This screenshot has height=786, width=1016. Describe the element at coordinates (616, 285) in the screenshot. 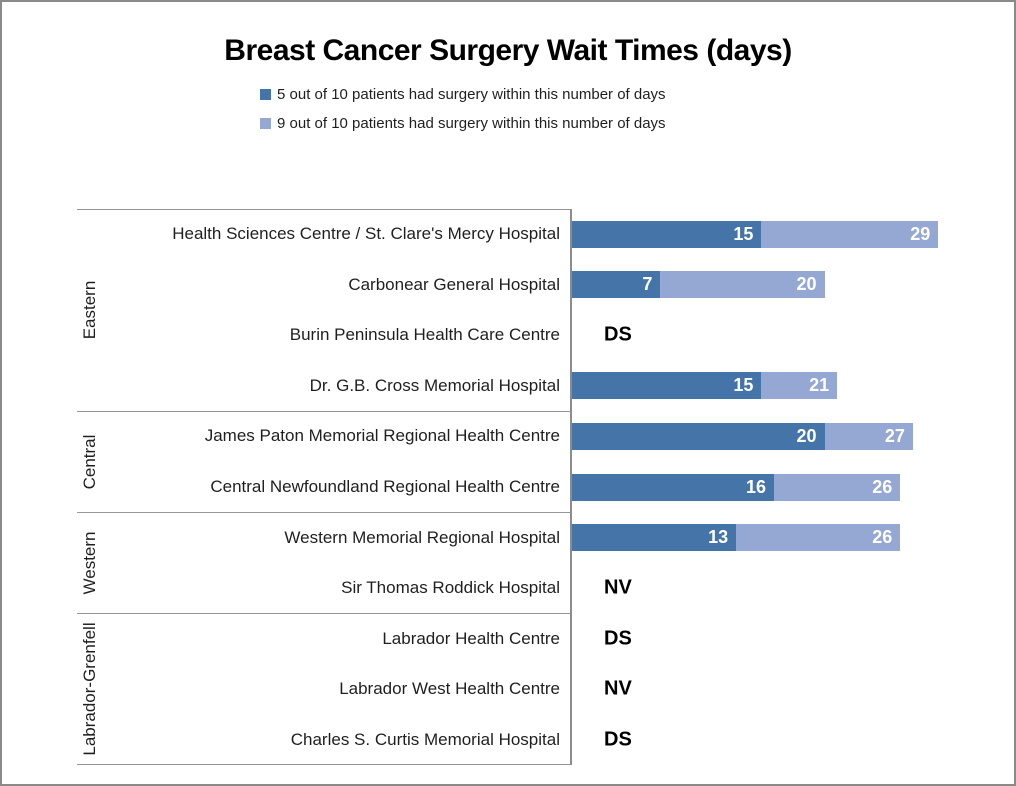

I see `bar-segment-p50: 7` at that location.